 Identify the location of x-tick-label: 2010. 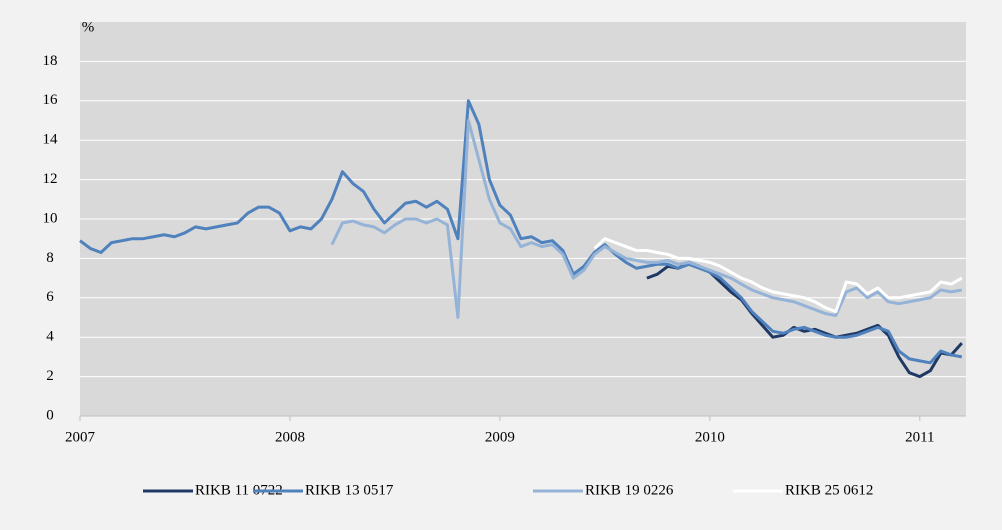
(710, 437).